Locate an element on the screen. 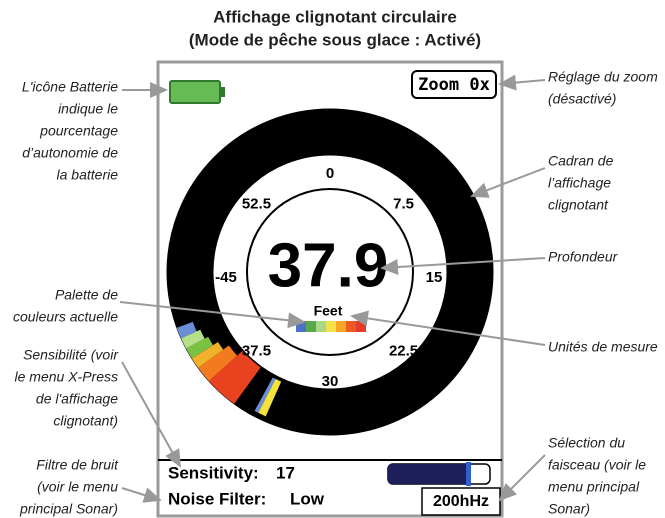 This screenshot has height=518, width=665. annotation-text: le menu X-Press is located at coordinates (66, 377).